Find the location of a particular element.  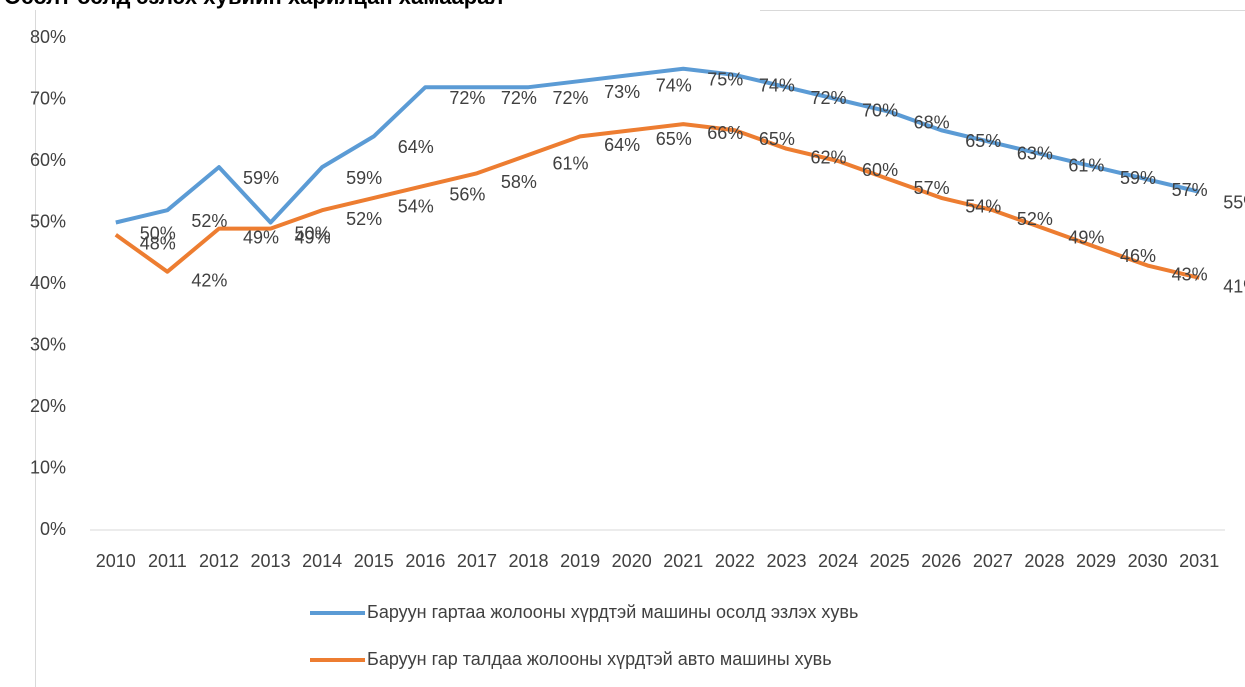

data-label: 63% is located at coordinates (1035, 153).